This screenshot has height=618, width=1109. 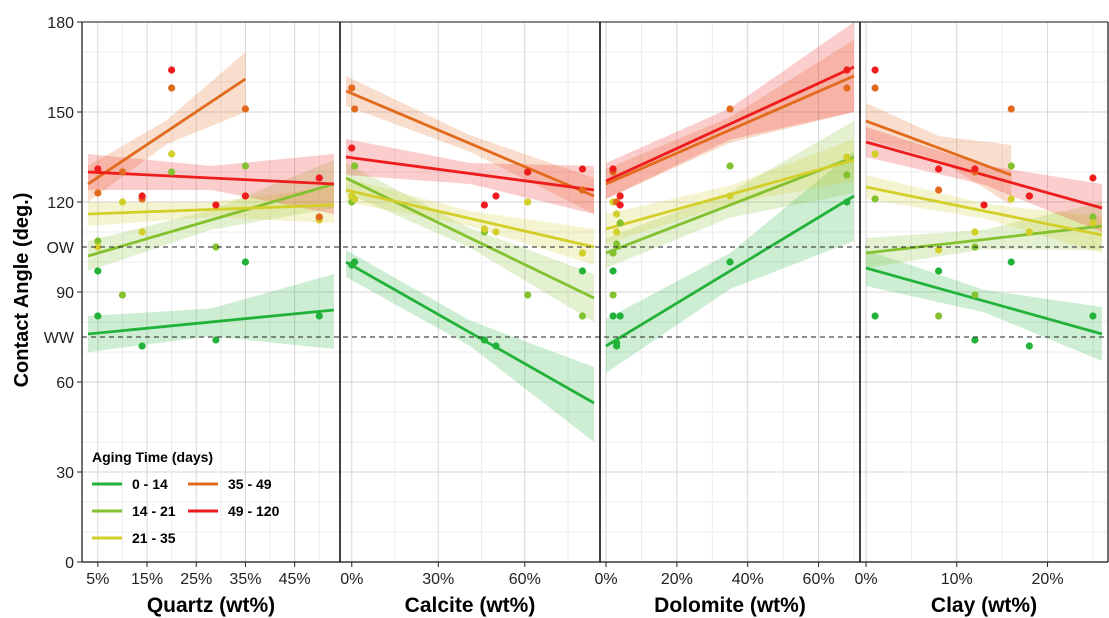 I want to click on legend-item-label: 21 - 35, so click(x=154, y=538).